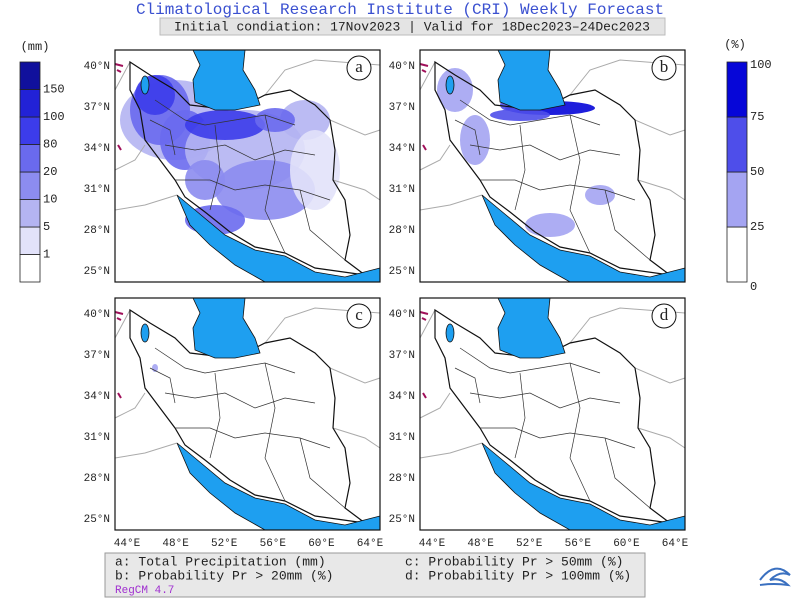 The width and height of the screenshot is (800, 600). I want to click on legend-item: d: Probability Pr > 100mm (%), so click(518, 575).